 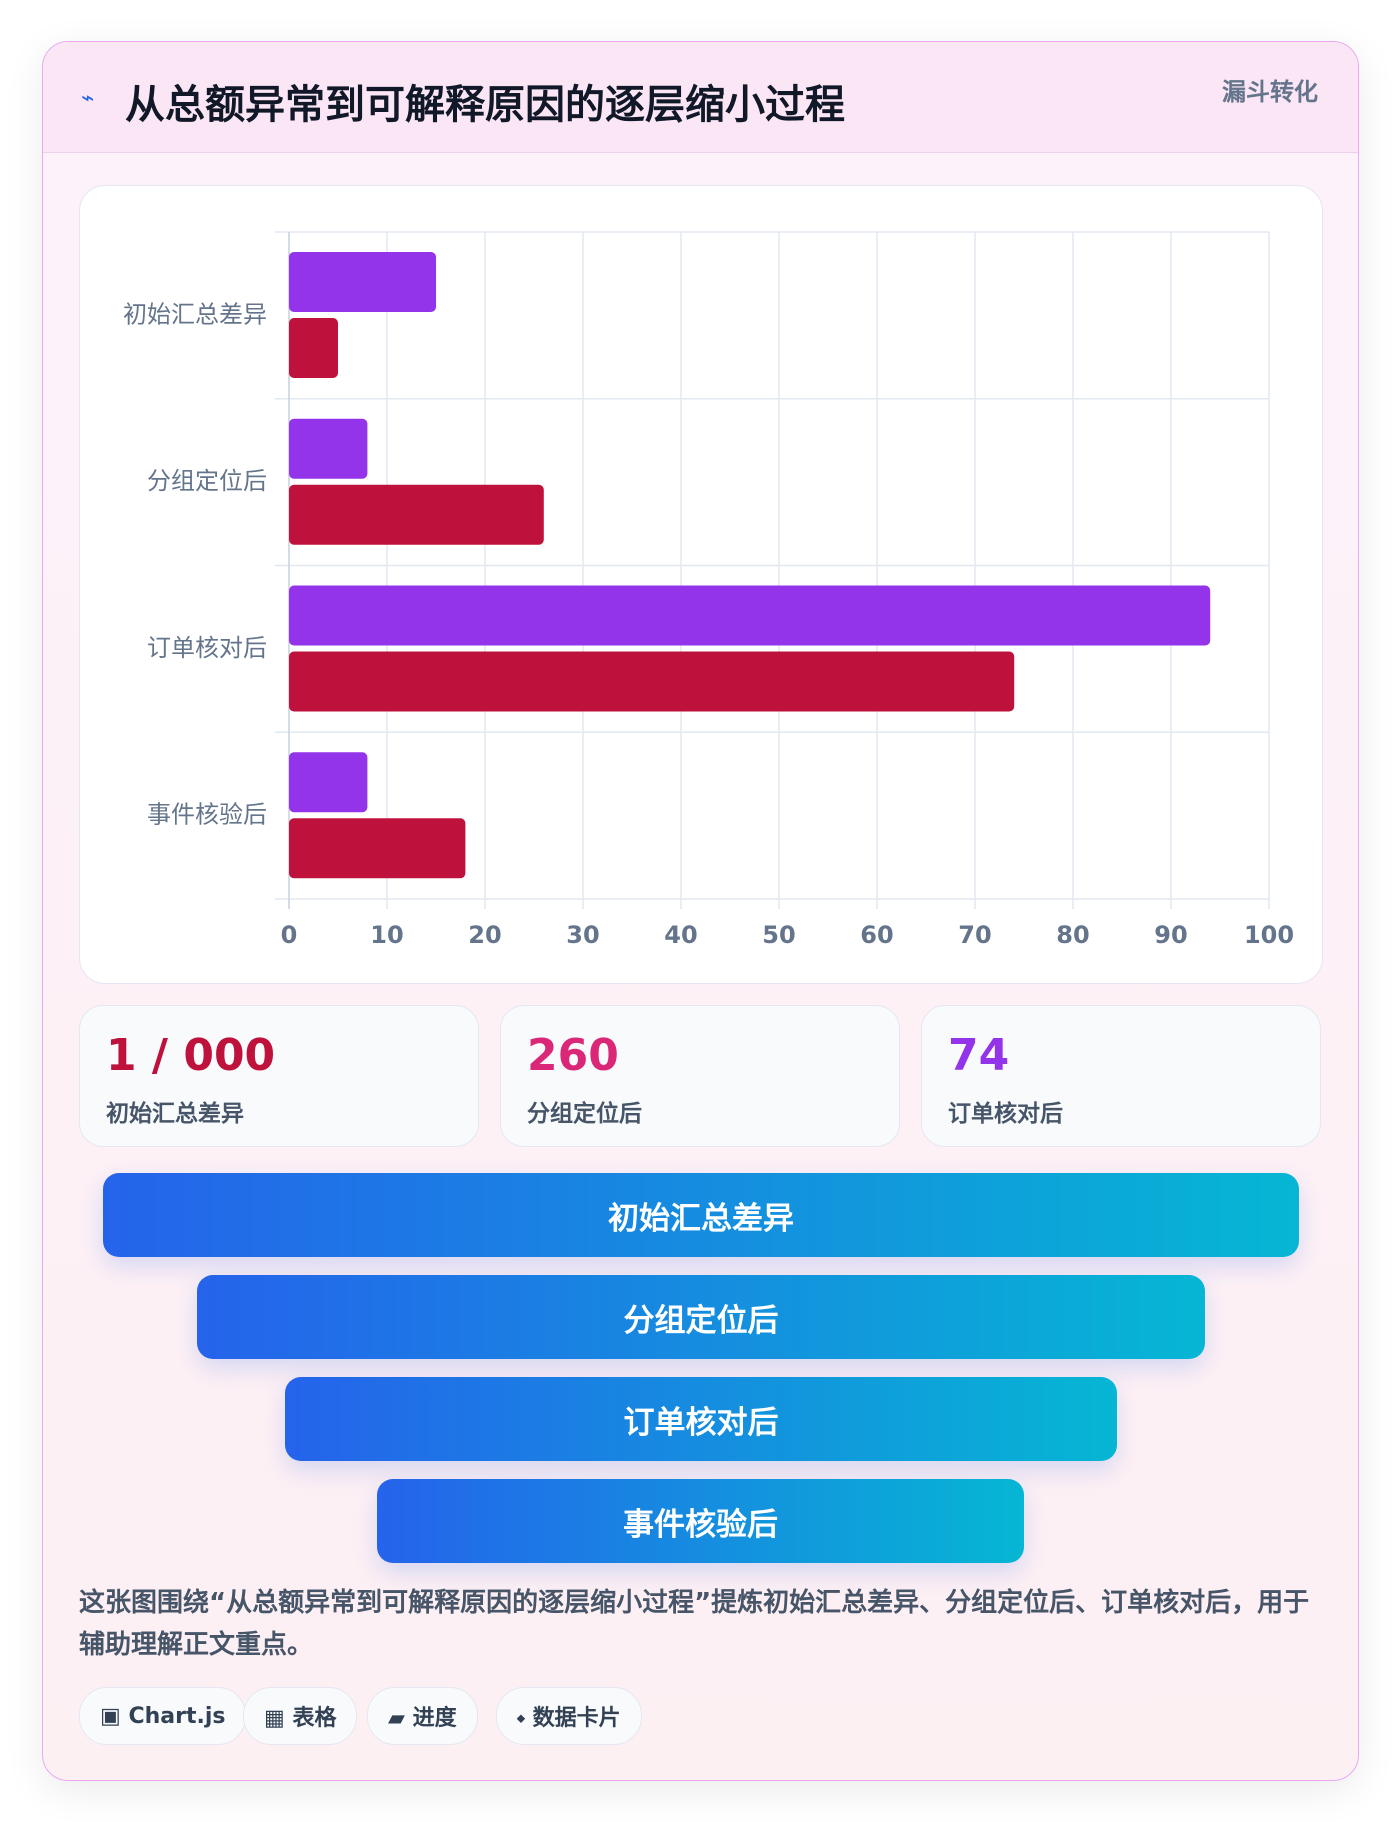 What do you see at coordinates (484, 935) in the screenshot?
I see `x-tick-label: 20` at bounding box center [484, 935].